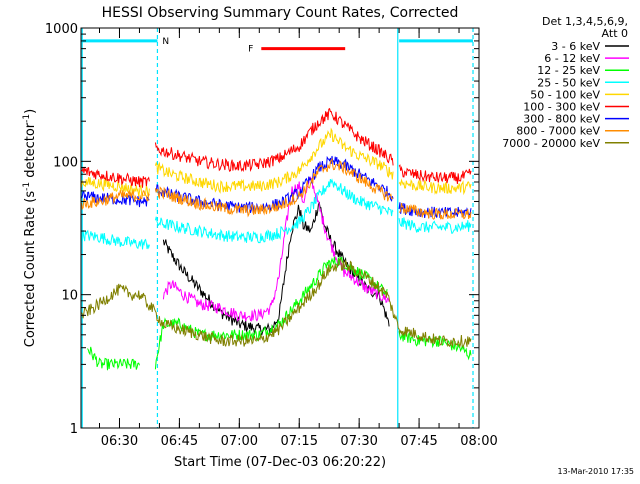 The height and width of the screenshot is (484, 640). Describe the element at coordinates (568, 70) in the screenshot. I see `legend-label-2: 12 - 25 keV` at that location.